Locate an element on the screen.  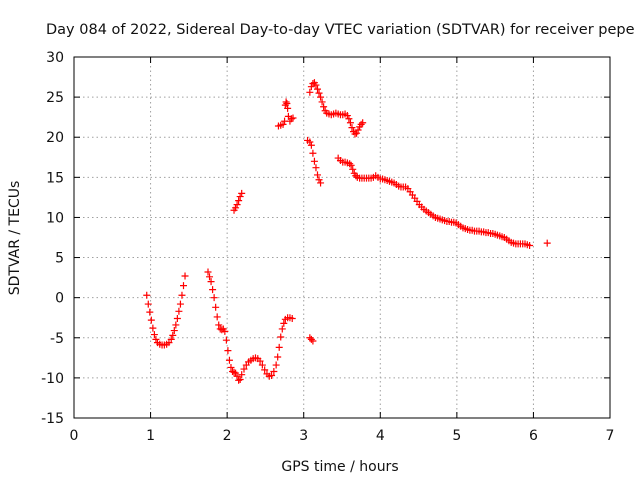
x-tick-label: 2 is located at coordinates (227, 436).